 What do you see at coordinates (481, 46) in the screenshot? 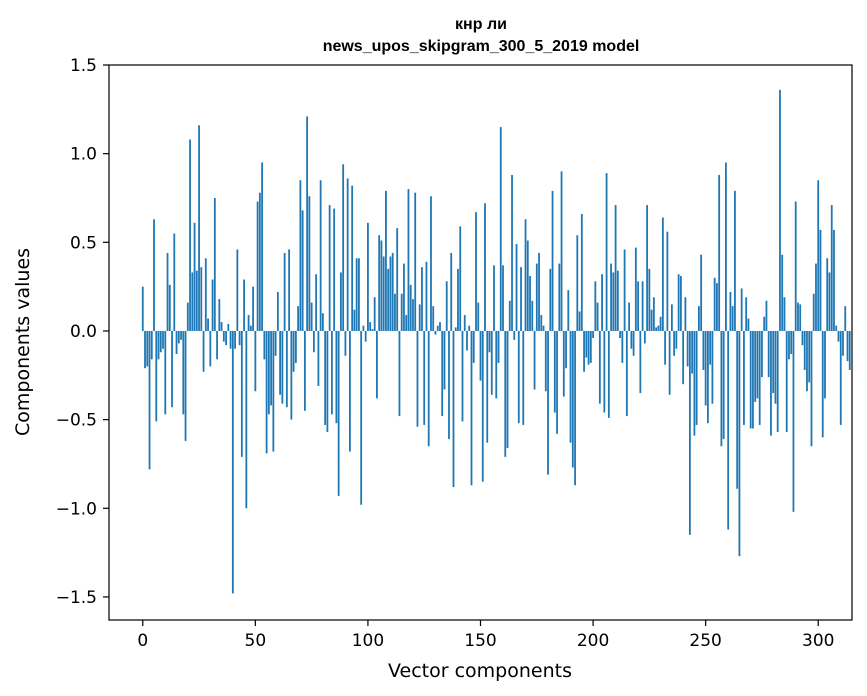
I see `chart-title-line2: news_upos_skipgram_300_5_2019 model` at bounding box center [481, 46].